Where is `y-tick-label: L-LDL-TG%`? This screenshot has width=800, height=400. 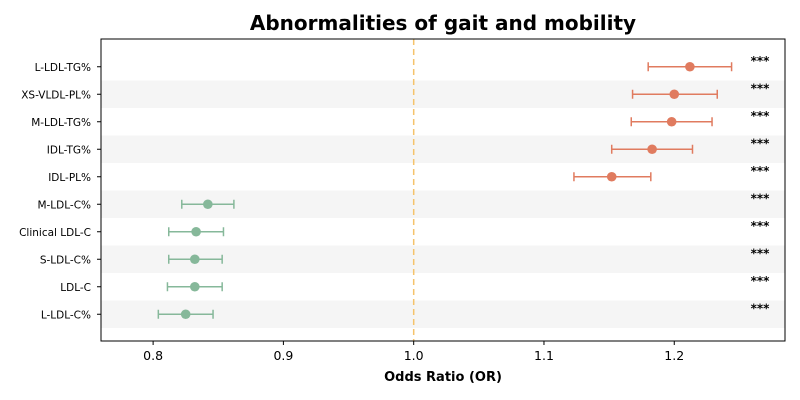
y-tick-label: L-LDL-TG% is located at coordinates (63, 68).